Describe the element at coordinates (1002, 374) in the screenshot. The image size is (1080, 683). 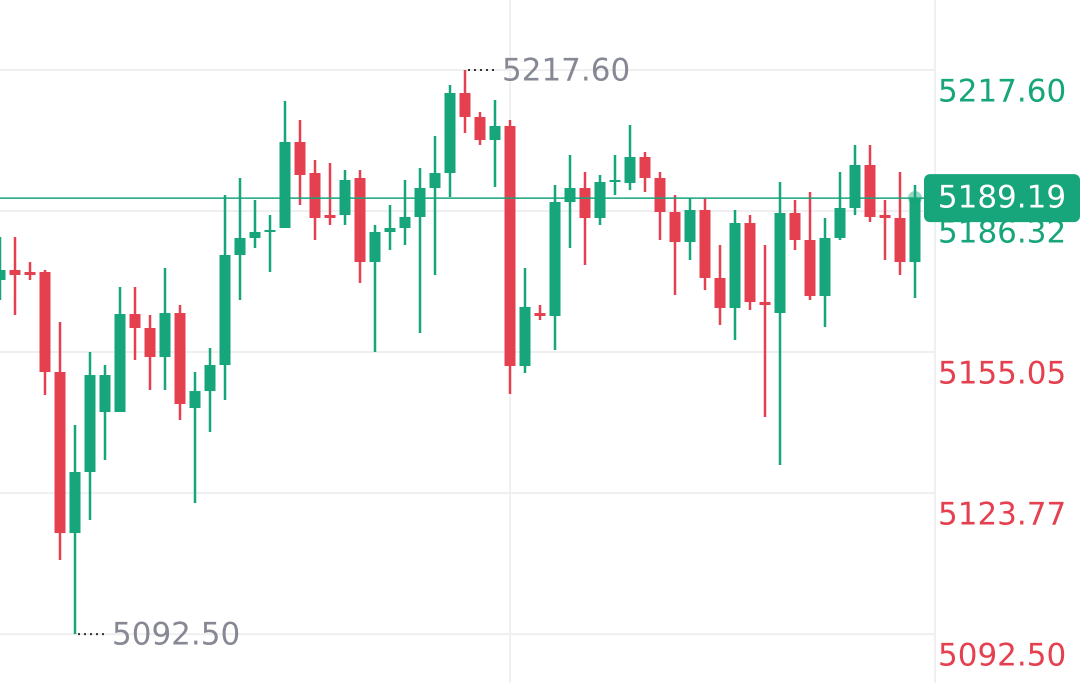
I see `y-tick-label: 5155.05` at that location.